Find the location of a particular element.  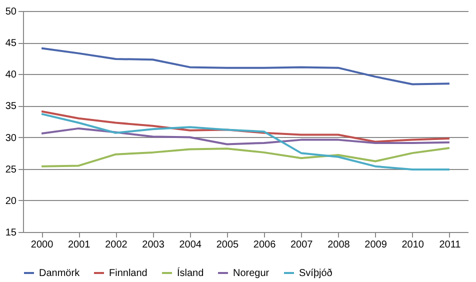

x-tick-label: 2003 is located at coordinates (153, 245).